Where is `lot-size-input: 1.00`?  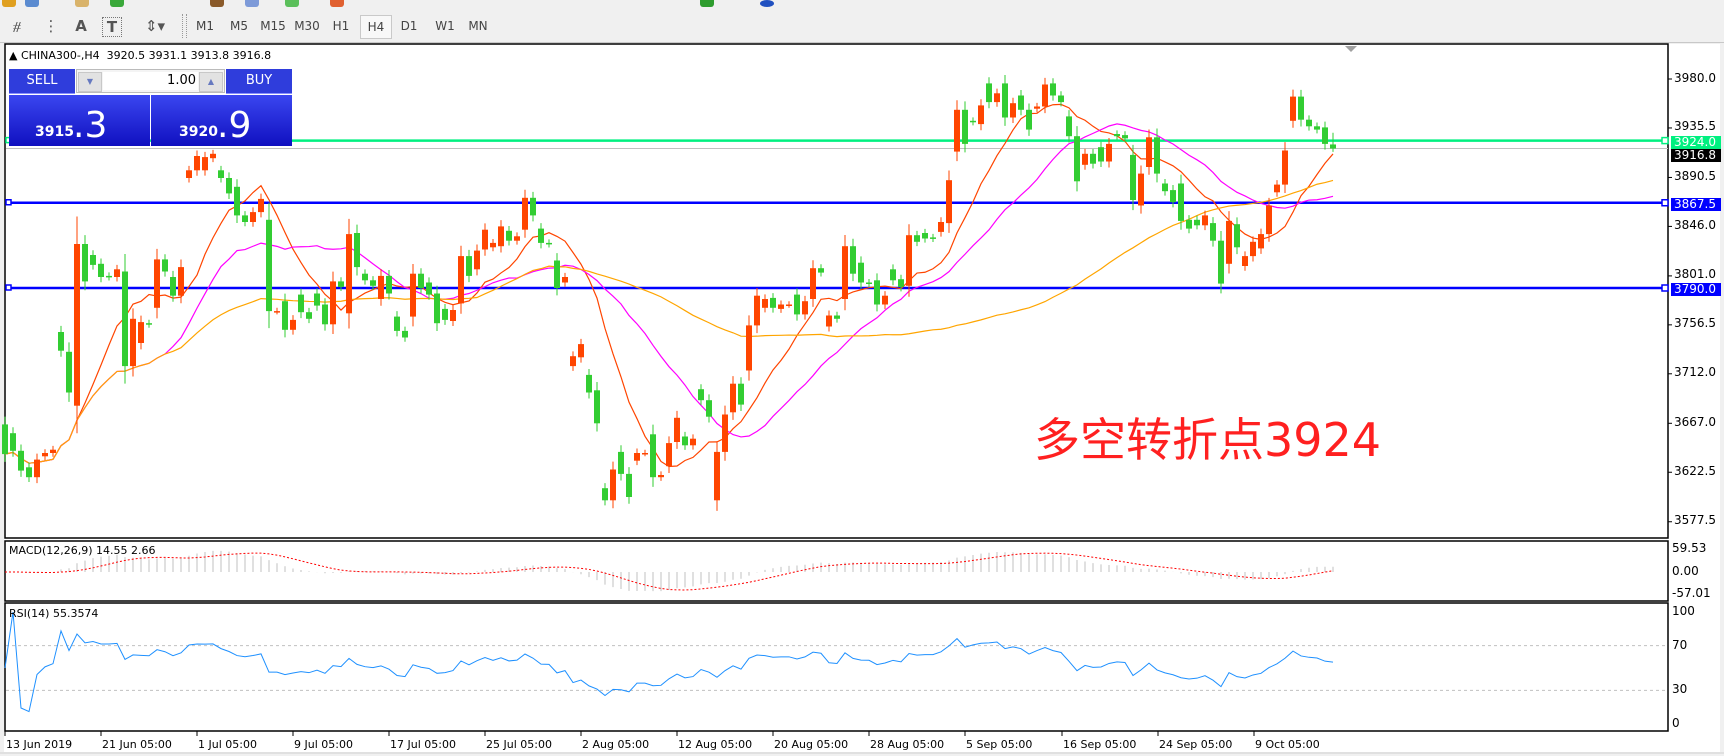
lot-size-input: 1.00 is located at coordinates (150, 81).